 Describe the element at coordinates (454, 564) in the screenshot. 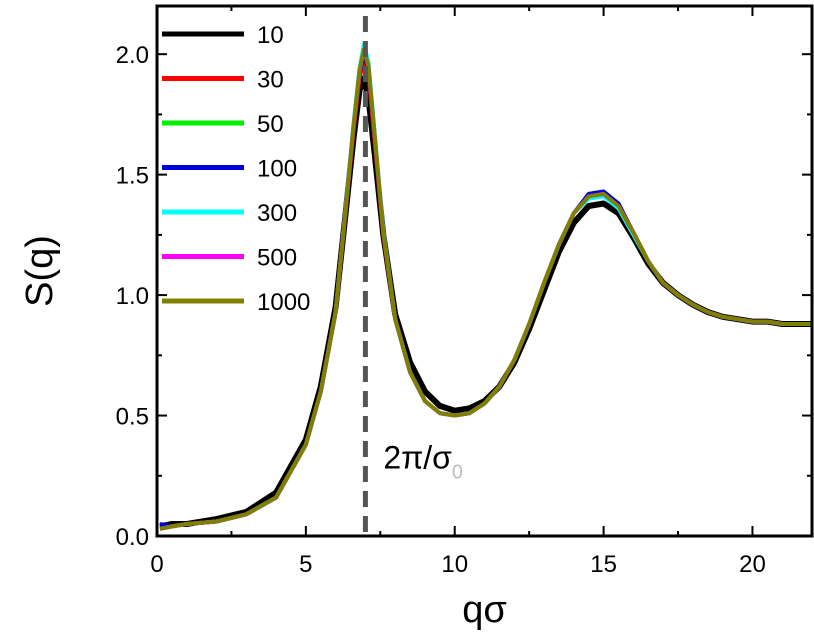

I see `x-tick-label: 10` at that location.